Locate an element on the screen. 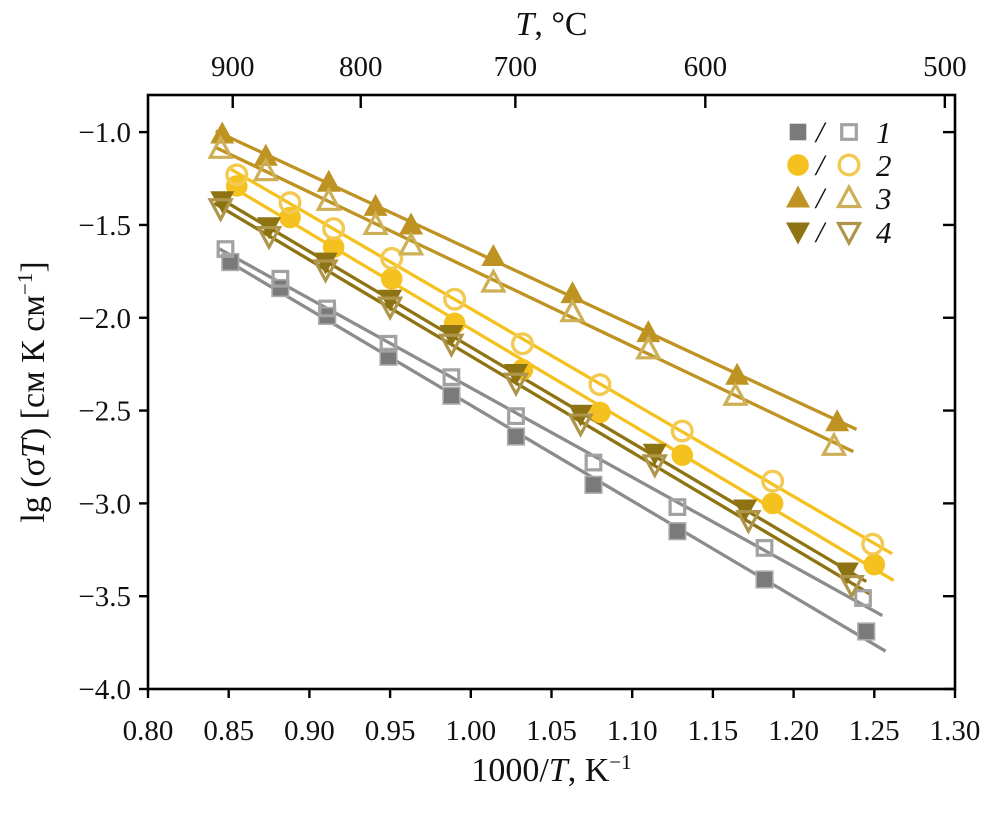  top-tick-label: 700 is located at coordinates (516, 67).